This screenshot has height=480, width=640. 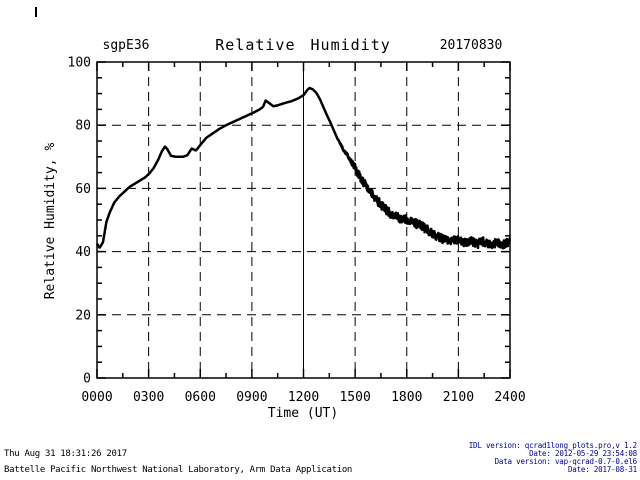 I want to click on idl-date-line: Date: 2012-05-29 23:54:08, so click(x=583, y=453).